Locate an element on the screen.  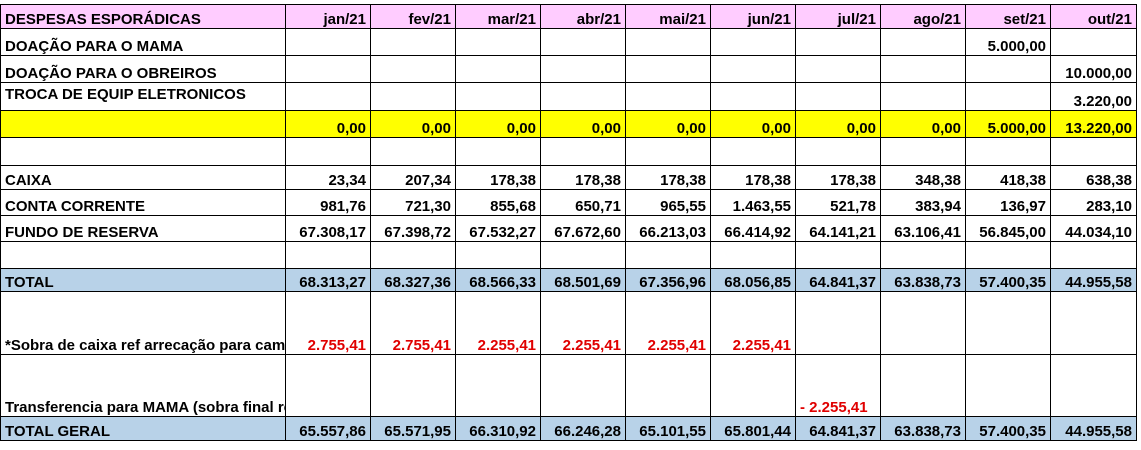
cell: 13.220,00 is located at coordinates (1093, 124).